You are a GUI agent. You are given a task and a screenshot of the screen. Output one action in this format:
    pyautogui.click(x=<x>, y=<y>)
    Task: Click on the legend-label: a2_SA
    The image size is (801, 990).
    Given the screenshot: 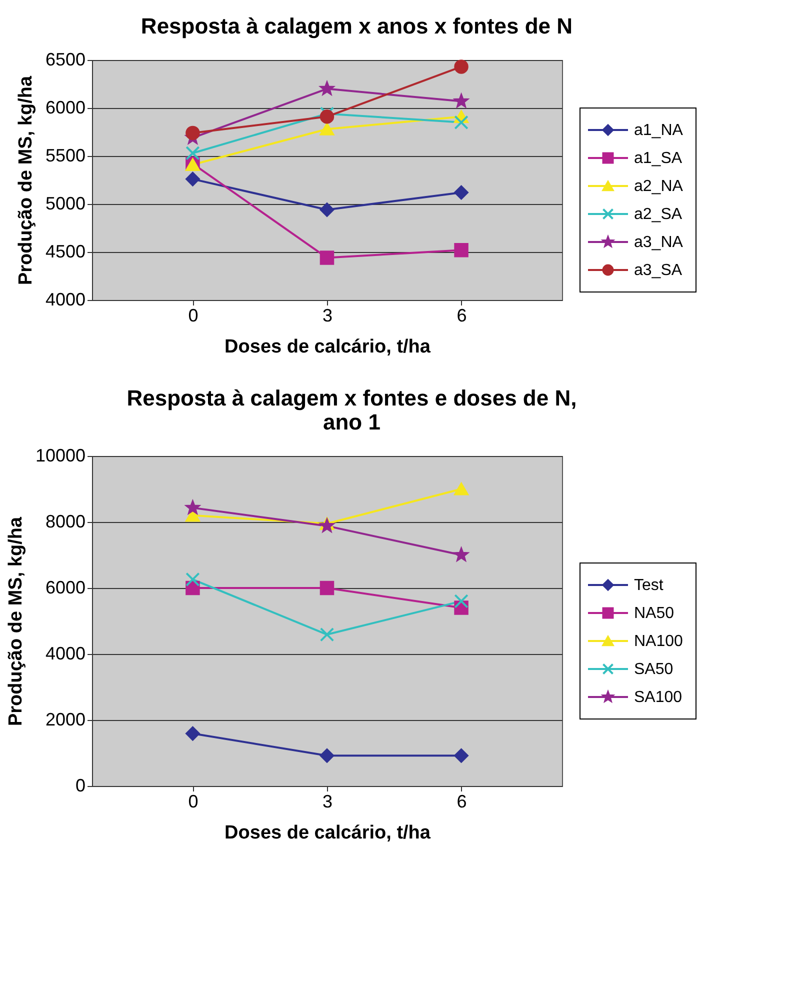 What is the action you would take?
    pyautogui.click(x=658, y=214)
    